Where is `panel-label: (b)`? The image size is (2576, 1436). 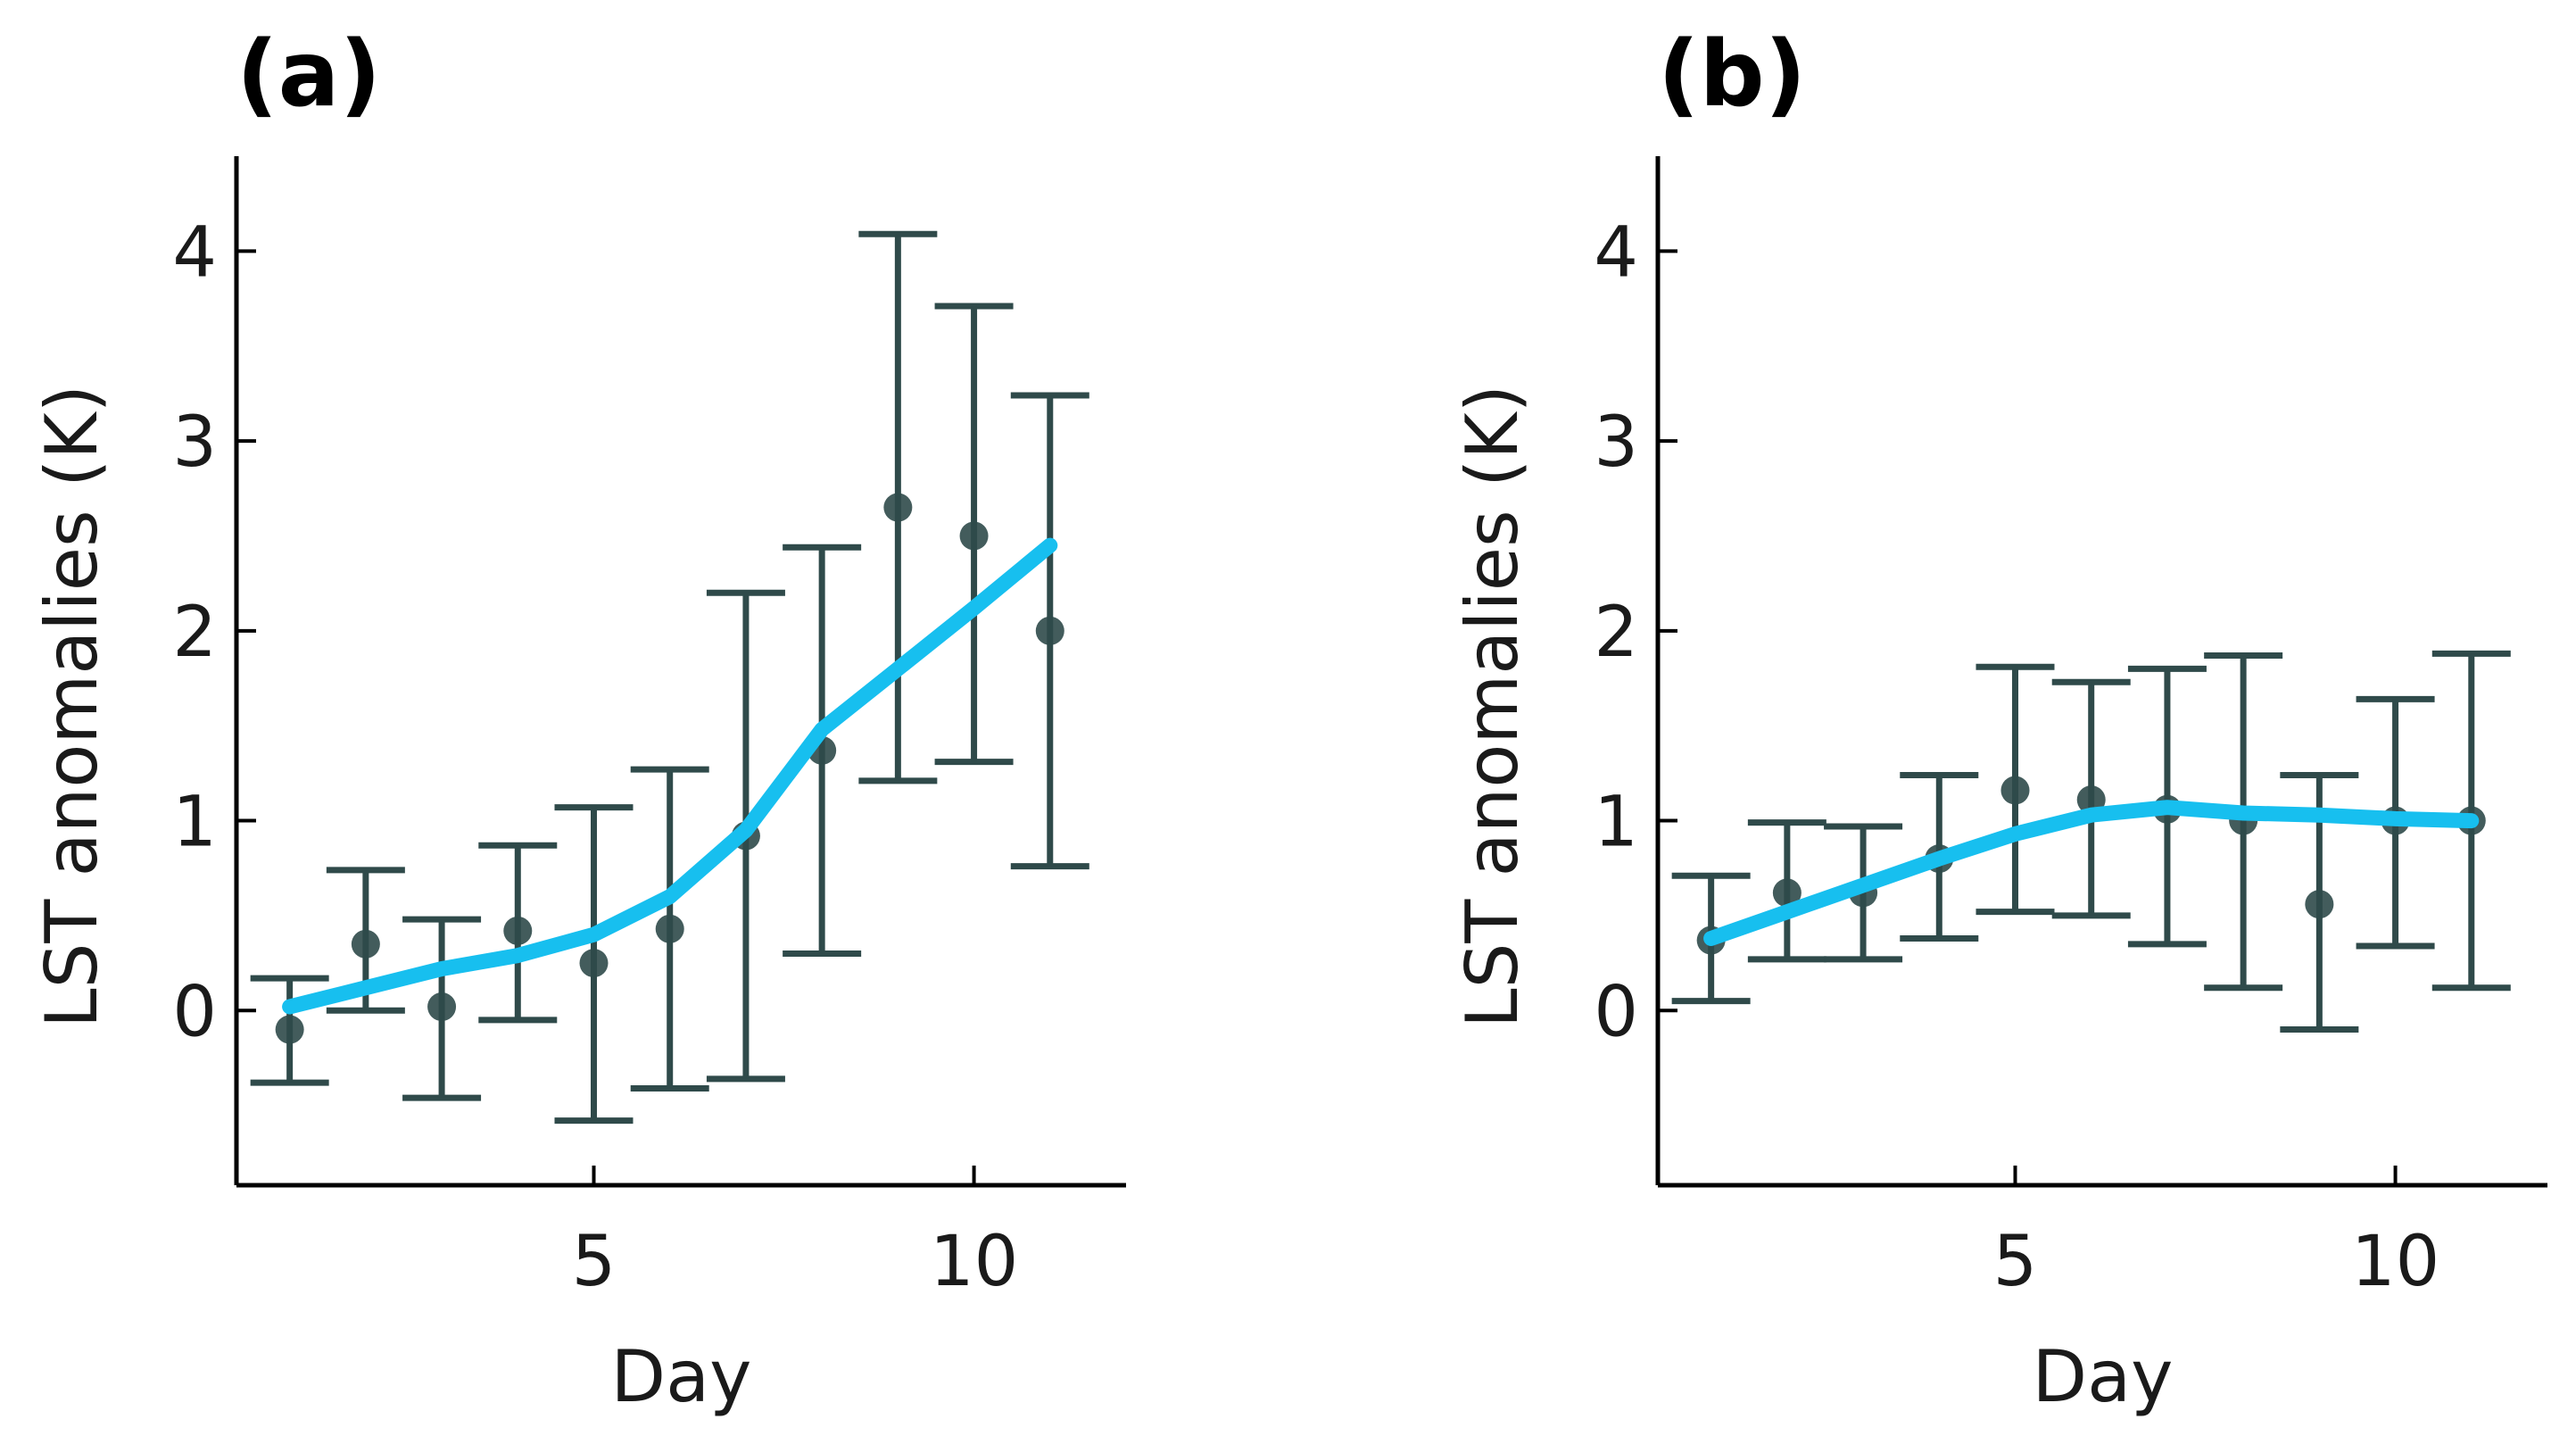
panel-label: (b) is located at coordinates (1732, 74).